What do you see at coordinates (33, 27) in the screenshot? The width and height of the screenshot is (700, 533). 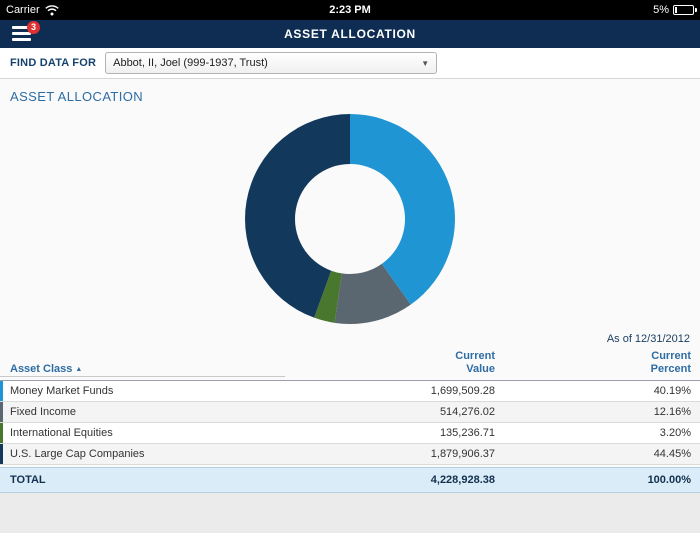 I see `notification-badge: 3` at bounding box center [33, 27].